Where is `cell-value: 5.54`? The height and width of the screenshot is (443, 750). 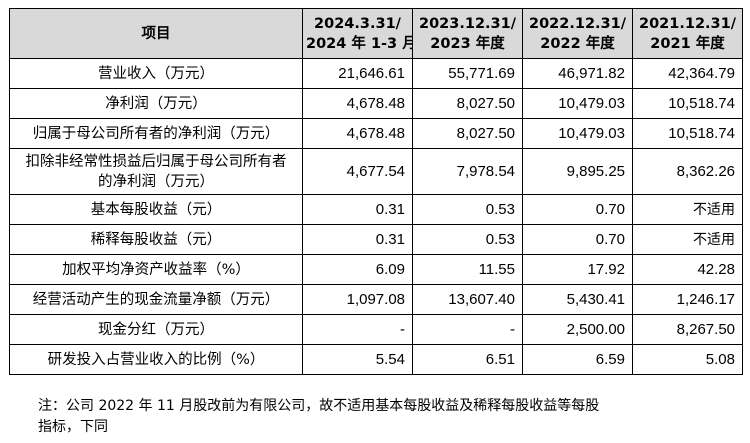 cell-value: 5.54 is located at coordinates (357, 359).